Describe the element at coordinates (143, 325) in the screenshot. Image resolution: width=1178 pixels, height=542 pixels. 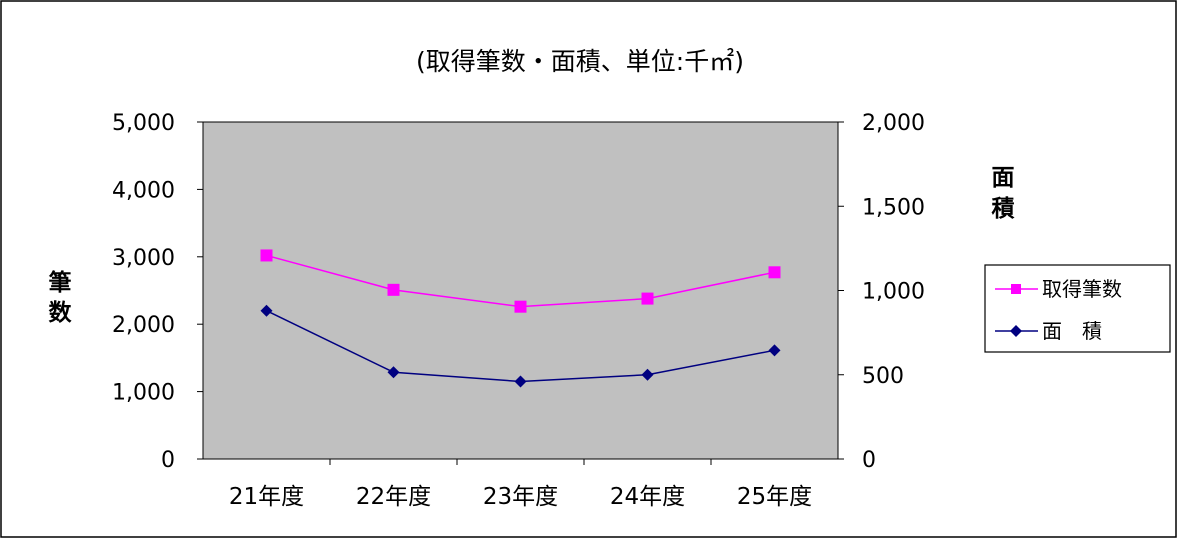
I see `y-left-tick-label: 2,000` at that location.